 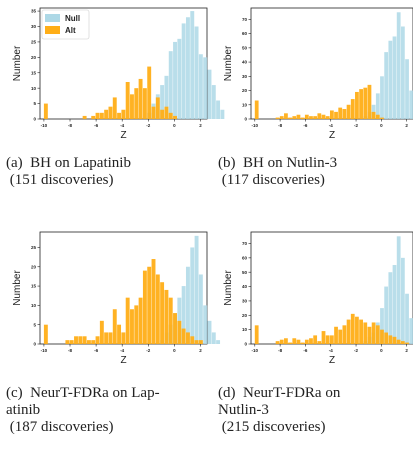 What do you see at coordinates (200, 350) in the screenshot?
I see `x-tick-label: 2` at bounding box center [200, 350].